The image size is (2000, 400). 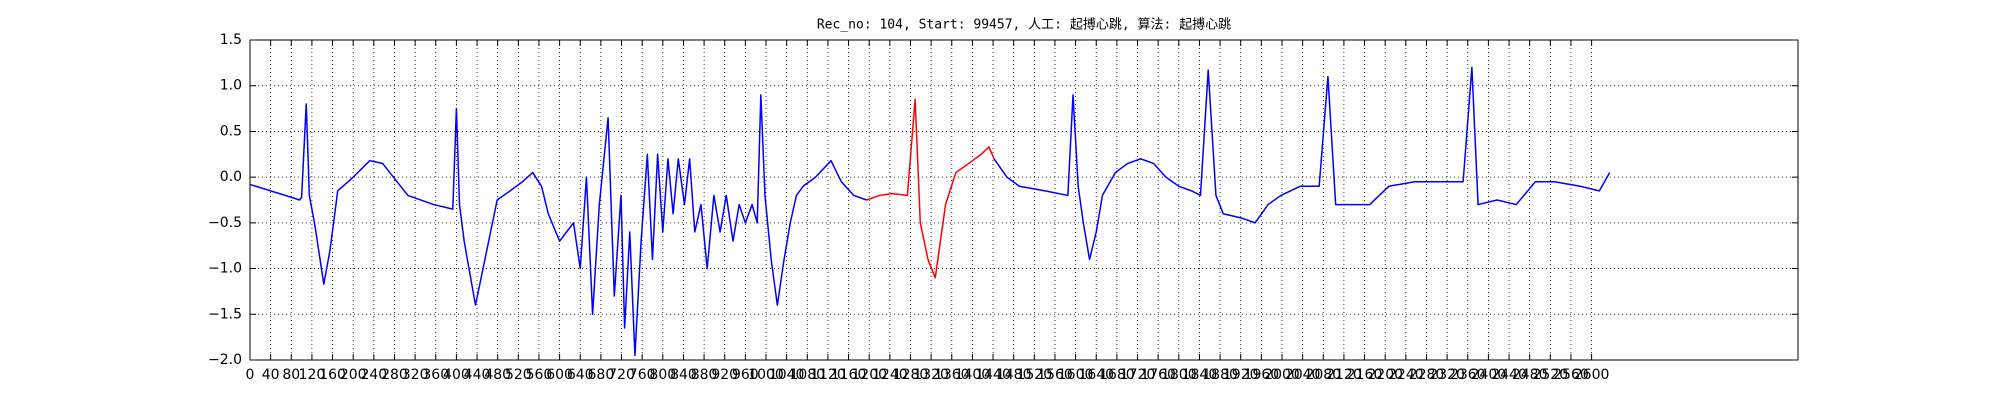 What do you see at coordinates (952, 375) in the screenshot?
I see `x-tick-label: 1360` at bounding box center [952, 375].